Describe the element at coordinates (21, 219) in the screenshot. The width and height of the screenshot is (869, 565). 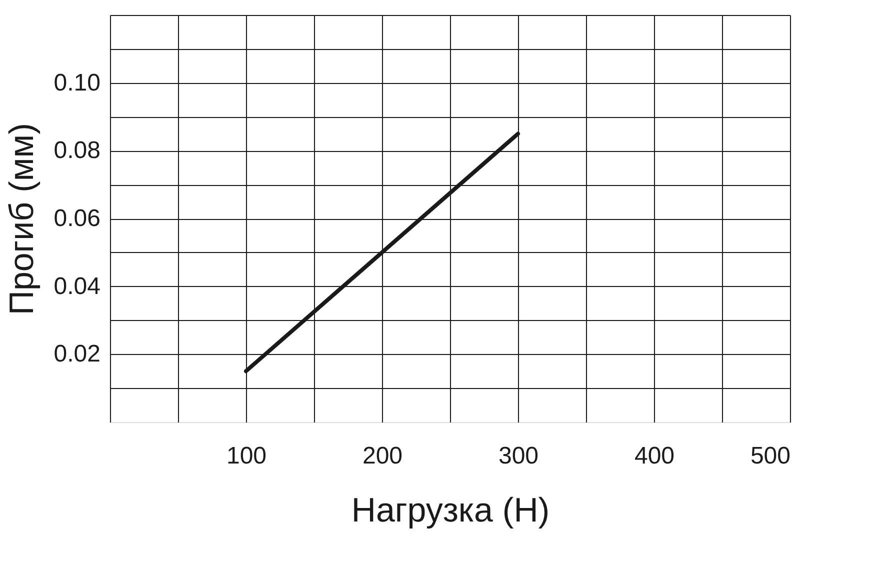
I see `y-axis-title: Прогиб (мм)` at that location.